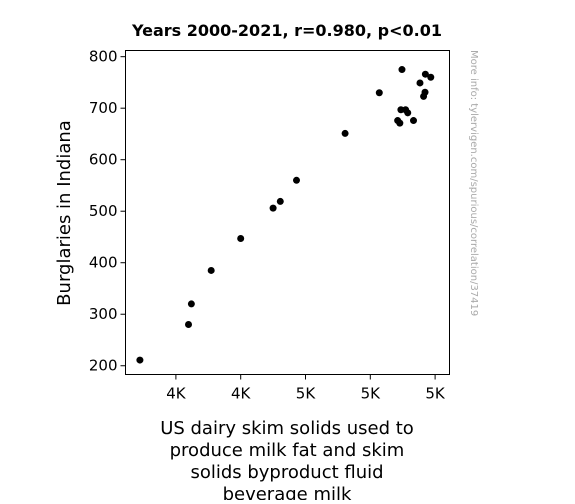 This screenshot has height=504, width=575. I want to click on y-tick-label: 200, so click(103, 366).